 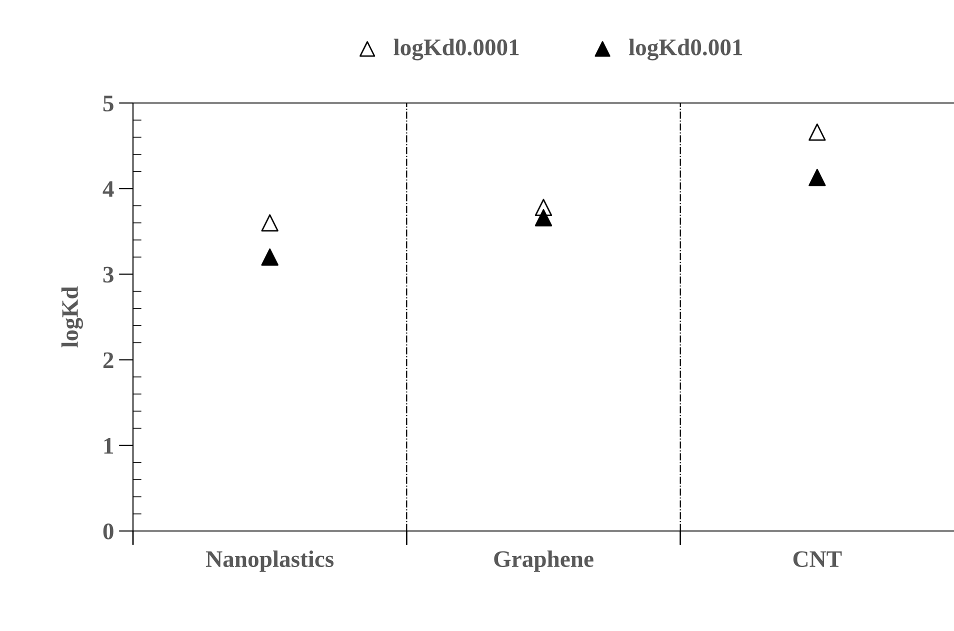 What do you see at coordinates (108, 274) in the screenshot?
I see `y-tick-label: 3` at bounding box center [108, 274].